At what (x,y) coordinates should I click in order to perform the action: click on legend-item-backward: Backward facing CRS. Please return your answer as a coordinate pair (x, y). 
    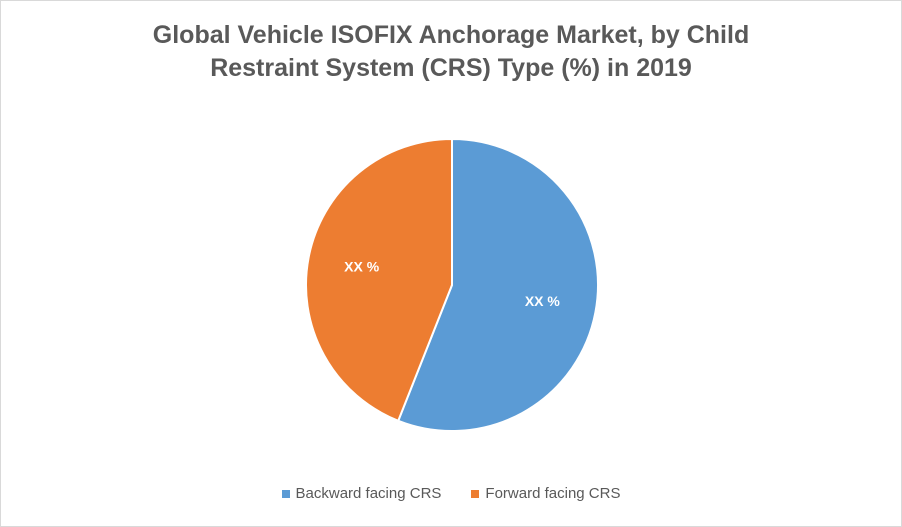
    Looking at the image, I should click on (361, 493).